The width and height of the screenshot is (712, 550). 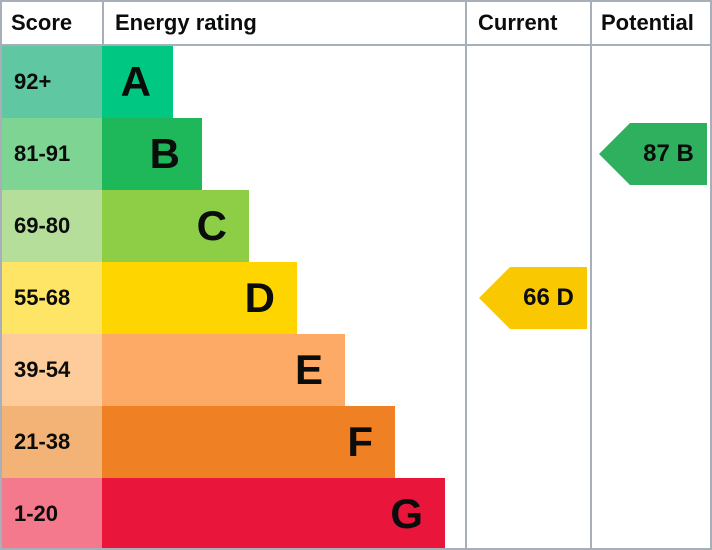 I want to click on epc-header: Score Energy rating Current Potential, so click(x=356, y=24).